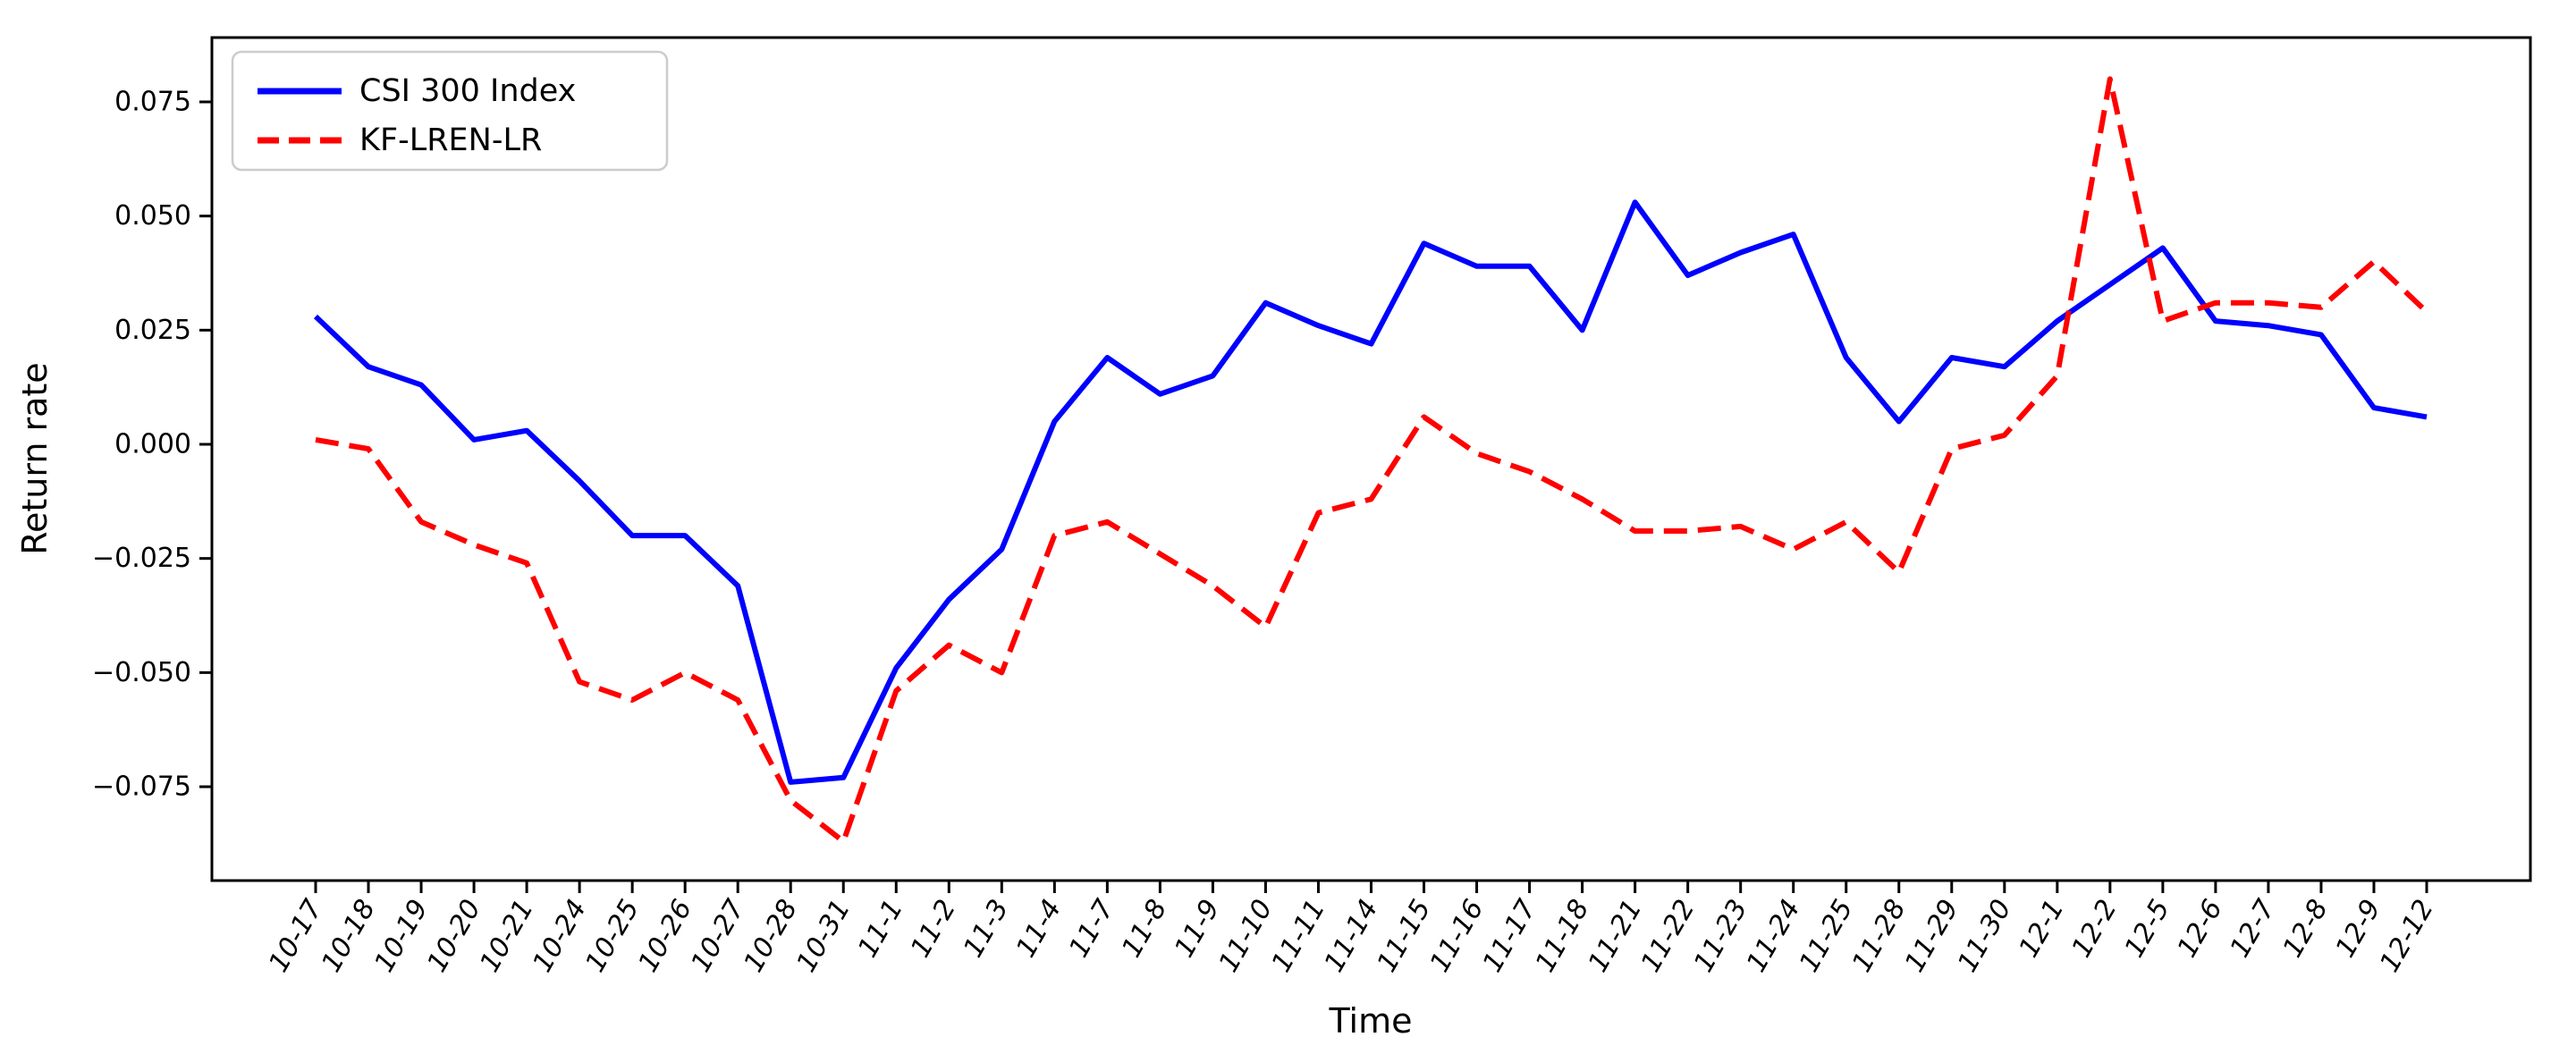  I want to click on x-tick-label: 12-2, so click(2094, 929).